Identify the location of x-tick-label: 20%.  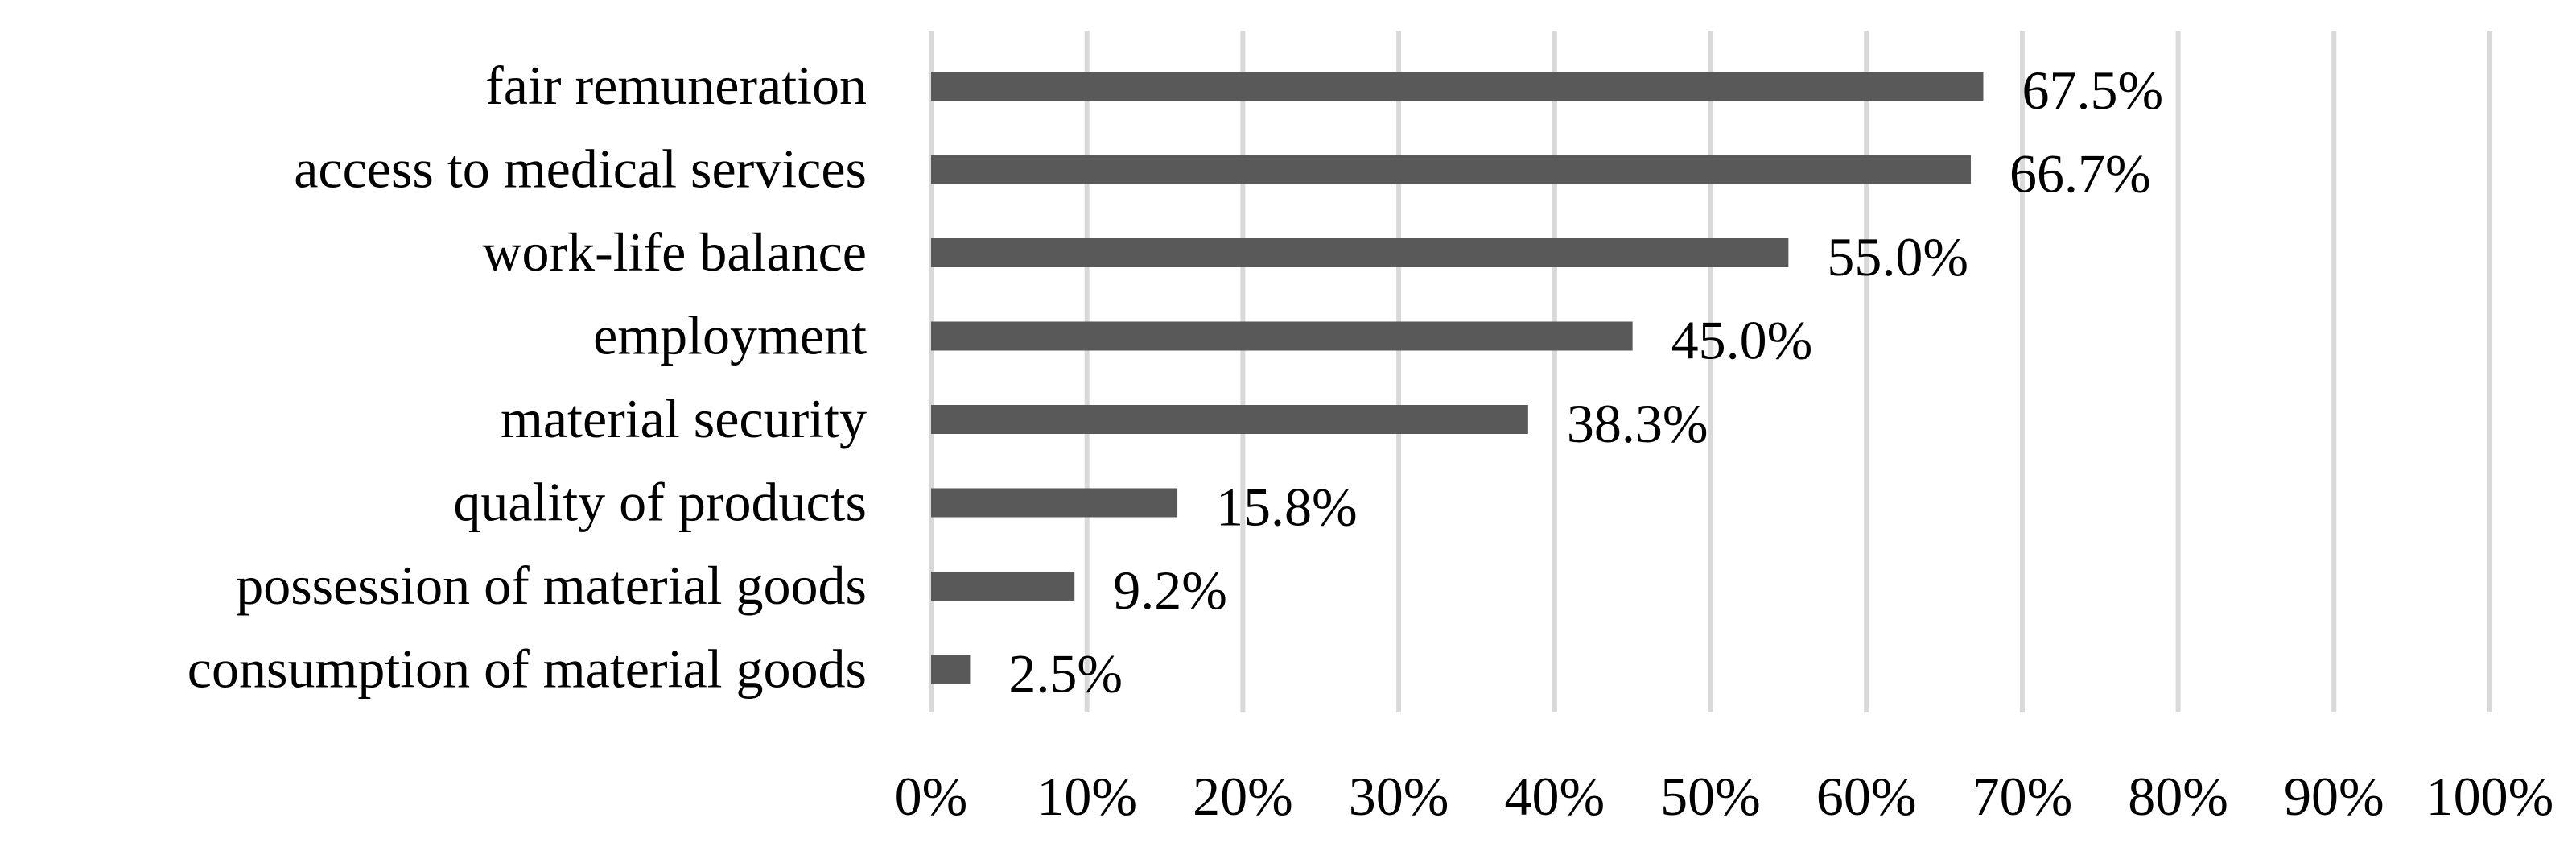
(1243, 796).